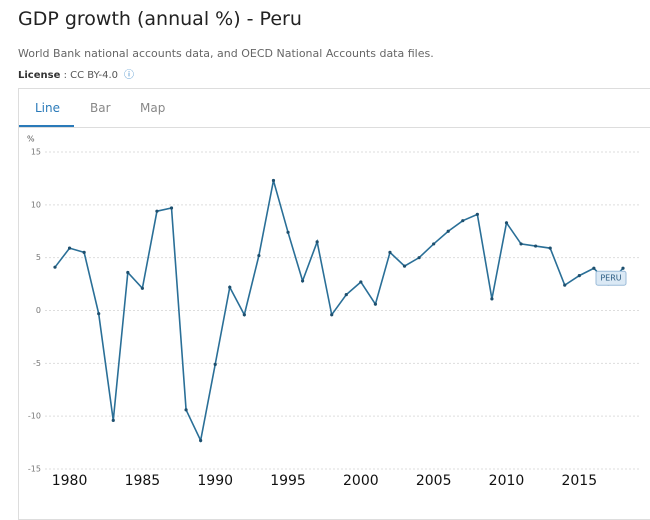 The width and height of the screenshot is (650, 520). Describe the element at coordinates (70, 481) in the screenshot. I see `x-tick-label: 1980` at that location.